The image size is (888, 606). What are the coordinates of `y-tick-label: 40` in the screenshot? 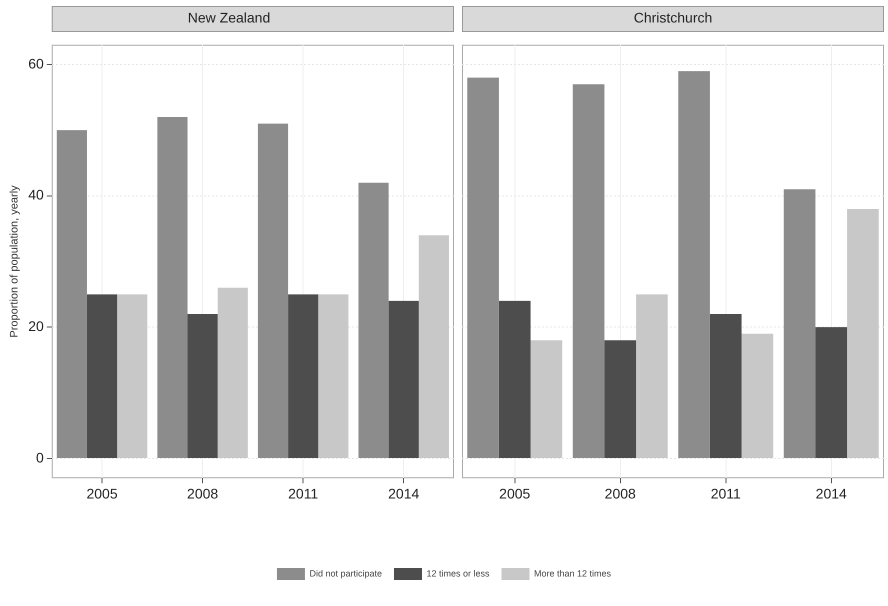 It's located at (36, 194).